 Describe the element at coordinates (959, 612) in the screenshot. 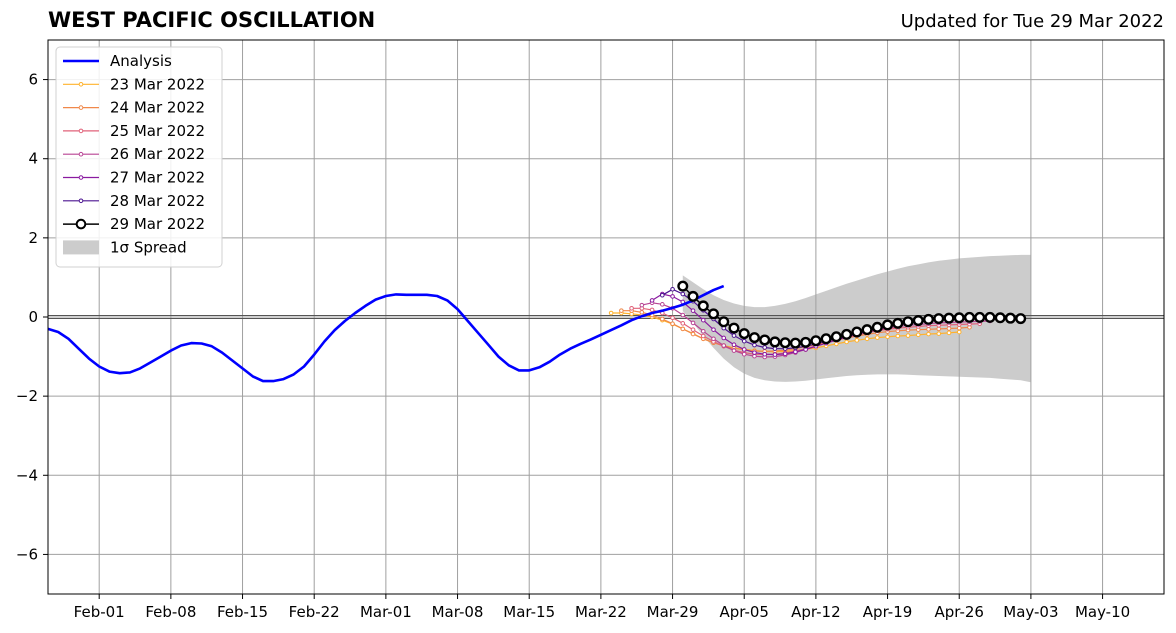

I see `x-tick-label: Apr-26` at that location.